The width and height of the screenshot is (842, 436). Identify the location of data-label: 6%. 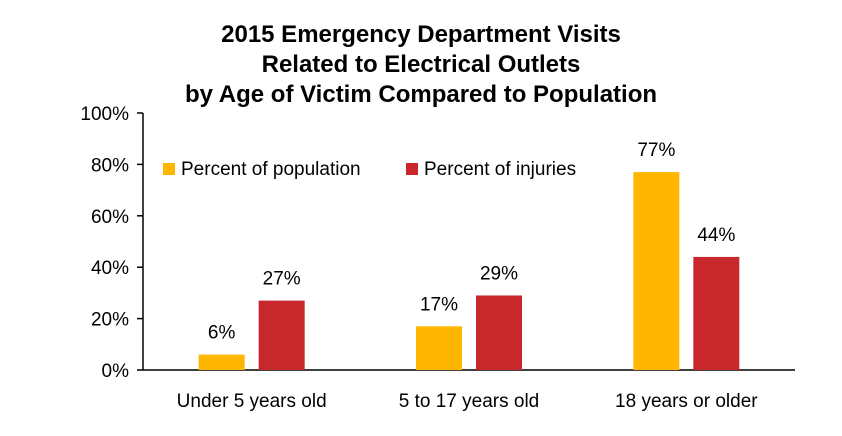
(222, 333).